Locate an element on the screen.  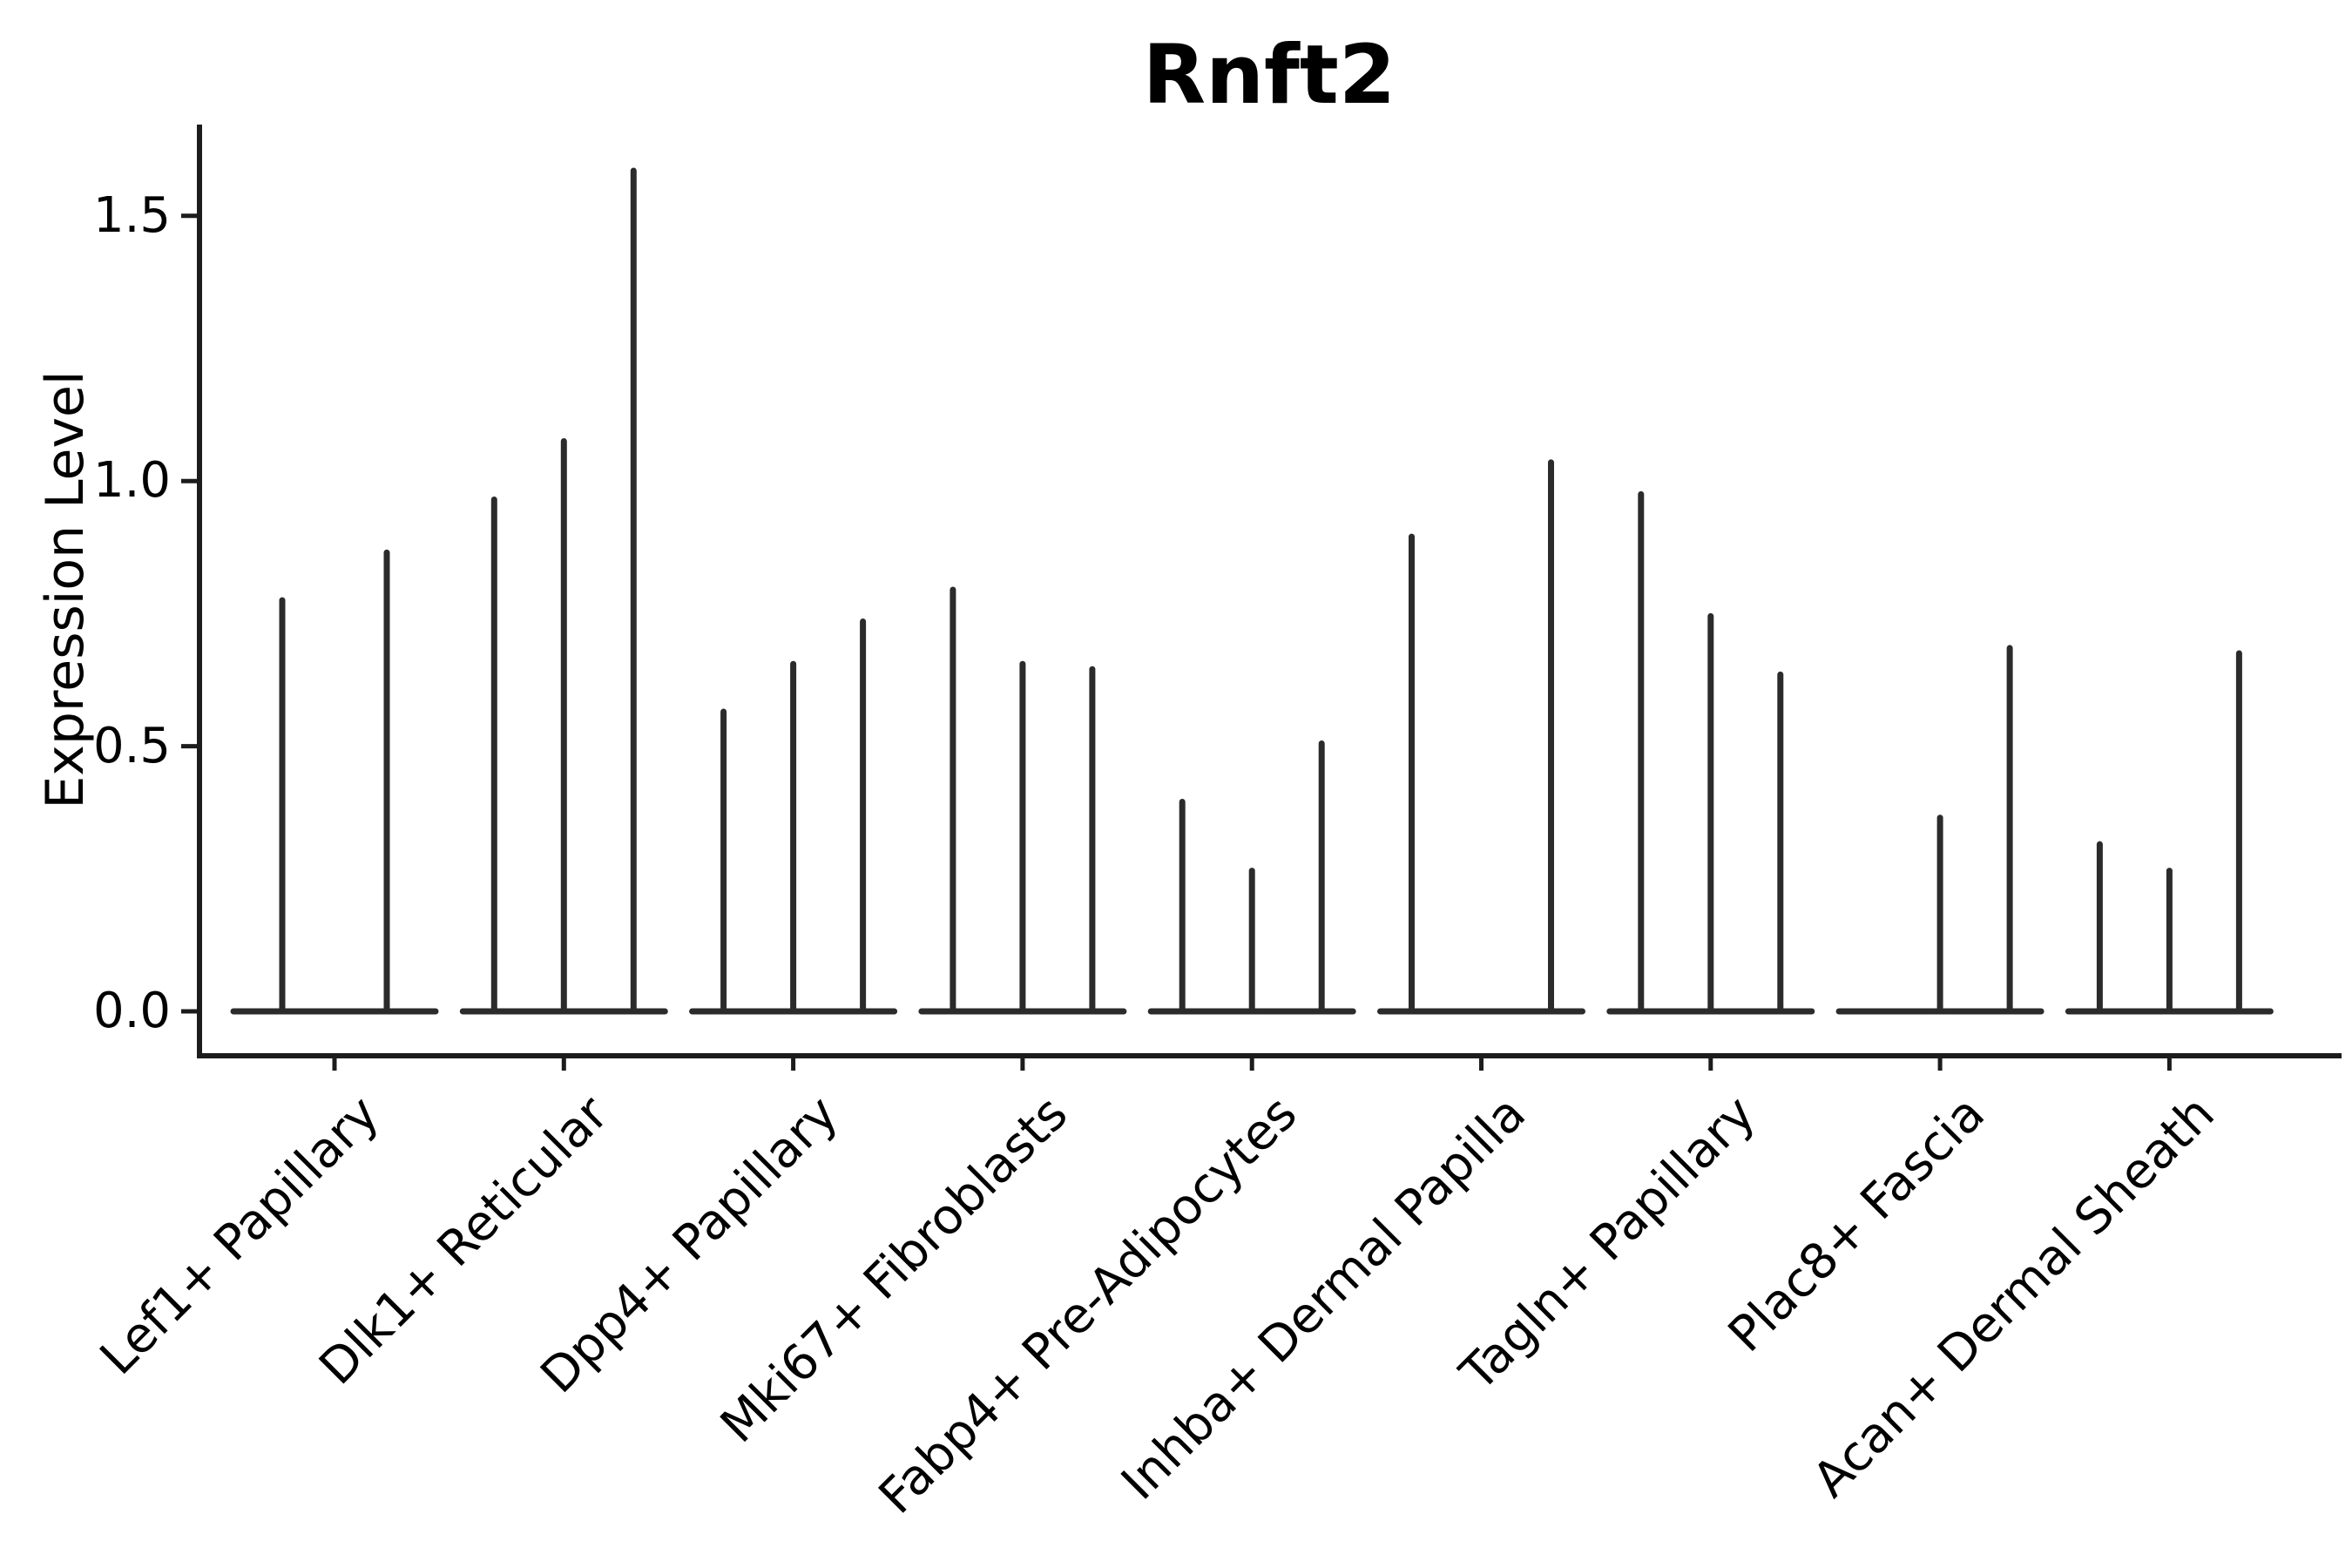
y-tick-label: 1.0 is located at coordinates (131, 481).